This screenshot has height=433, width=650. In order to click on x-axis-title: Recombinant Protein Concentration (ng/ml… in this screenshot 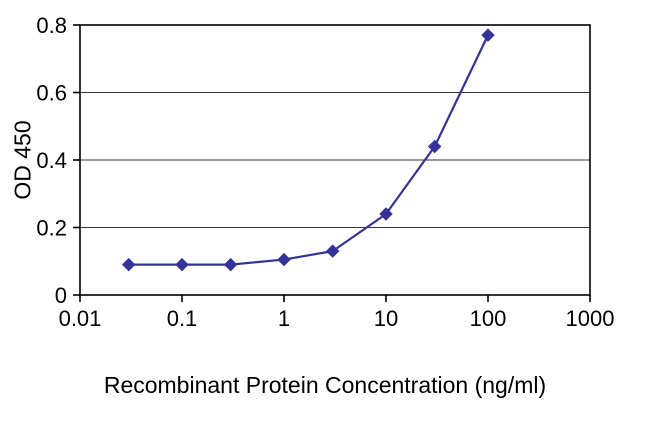, I will do `click(325, 385)`.